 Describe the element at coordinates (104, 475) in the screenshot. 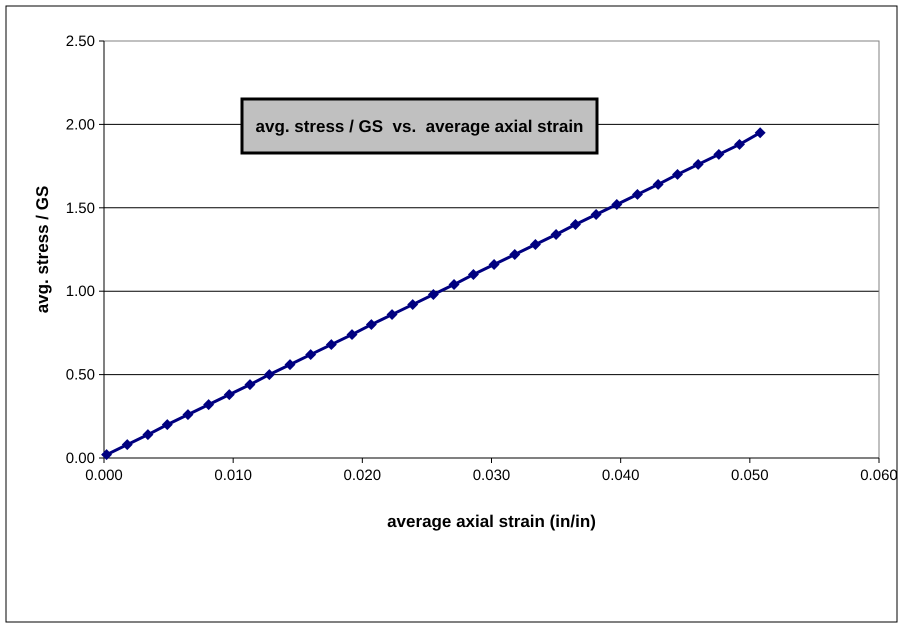

I see `x-tick-label: 0.000` at that location.